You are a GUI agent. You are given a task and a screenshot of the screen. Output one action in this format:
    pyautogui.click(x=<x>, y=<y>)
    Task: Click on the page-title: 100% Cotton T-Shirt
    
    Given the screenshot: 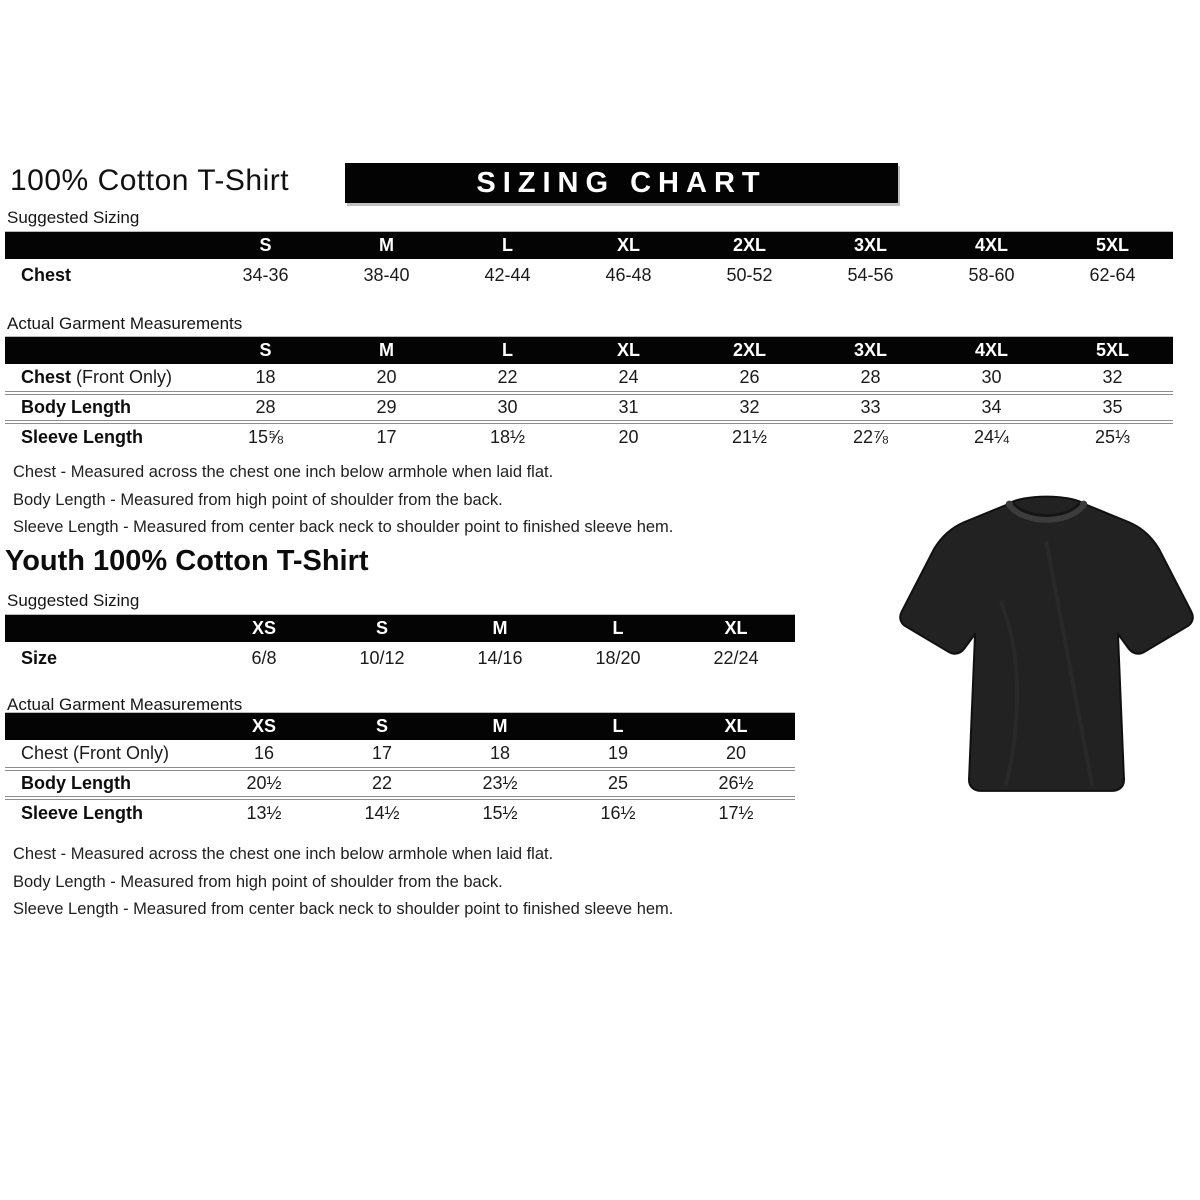 What is the action you would take?
    pyautogui.click(x=150, y=180)
    